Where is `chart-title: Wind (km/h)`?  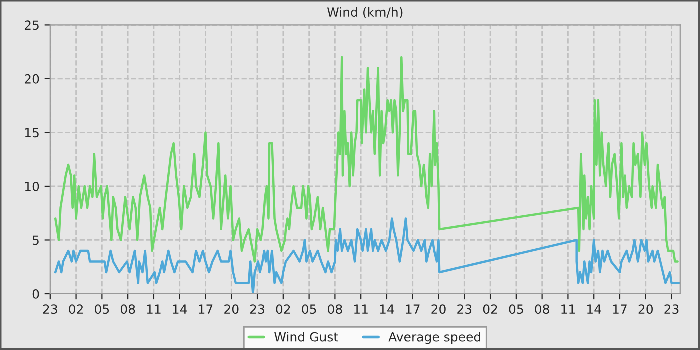 chart-title: Wind (km/h) is located at coordinates (365, 13).